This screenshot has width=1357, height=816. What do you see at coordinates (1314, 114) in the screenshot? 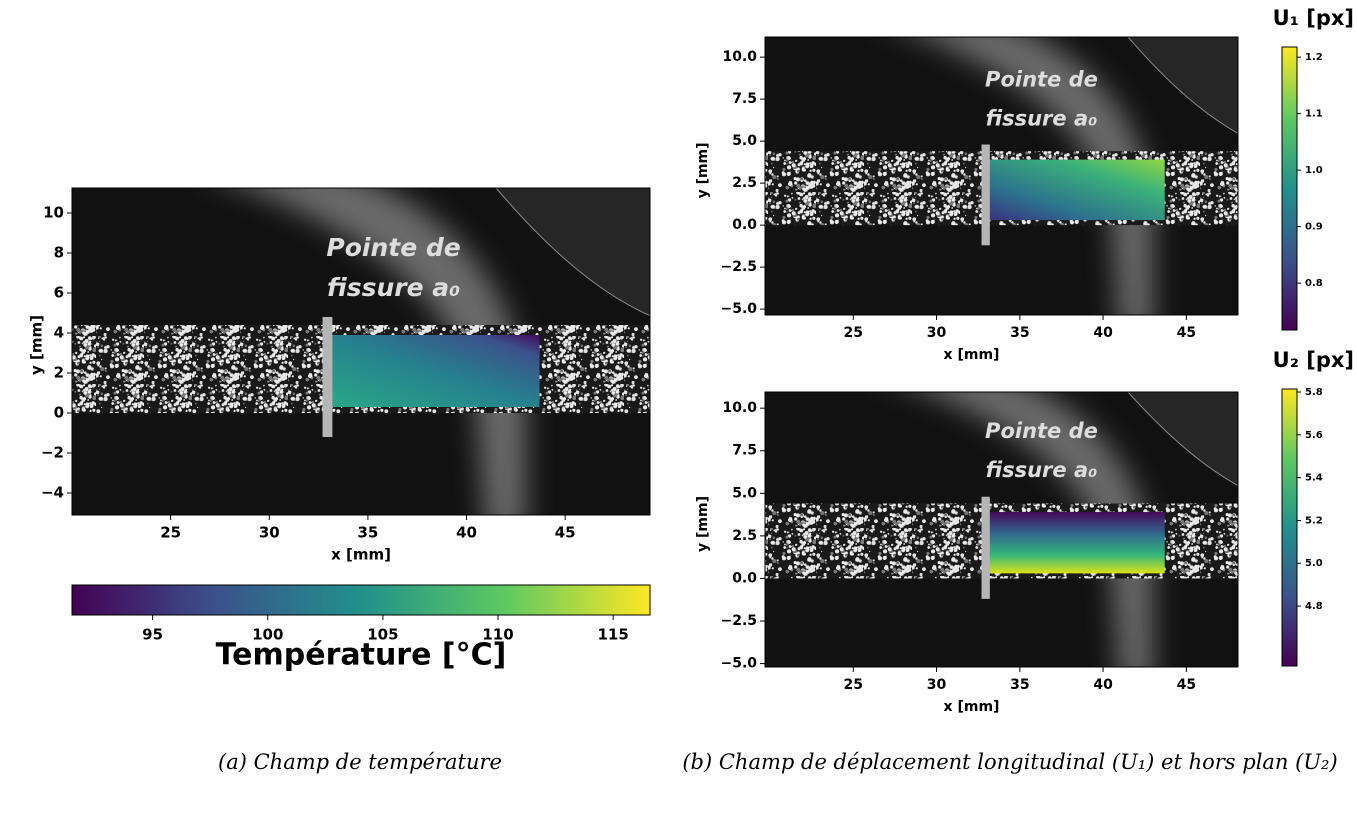
I see `colorbar-tick-label: 1.1` at bounding box center [1314, 114].